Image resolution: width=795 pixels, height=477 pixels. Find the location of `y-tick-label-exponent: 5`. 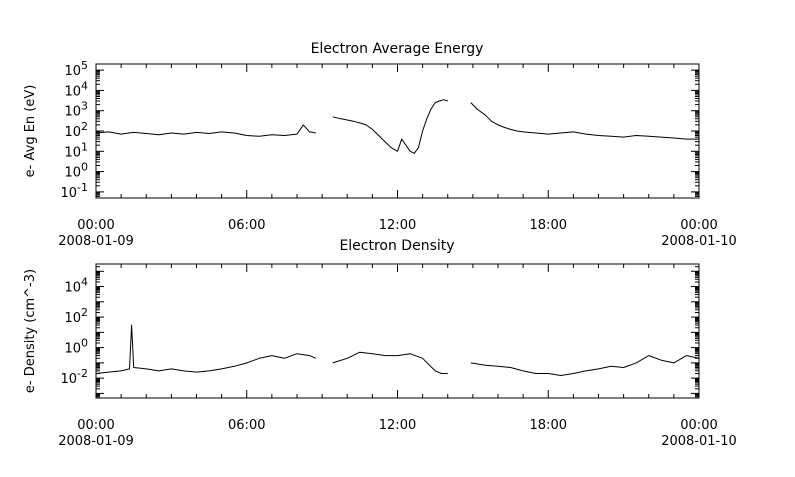

y-tick-label-exponent: 5 is located at coordinates (84, 65).